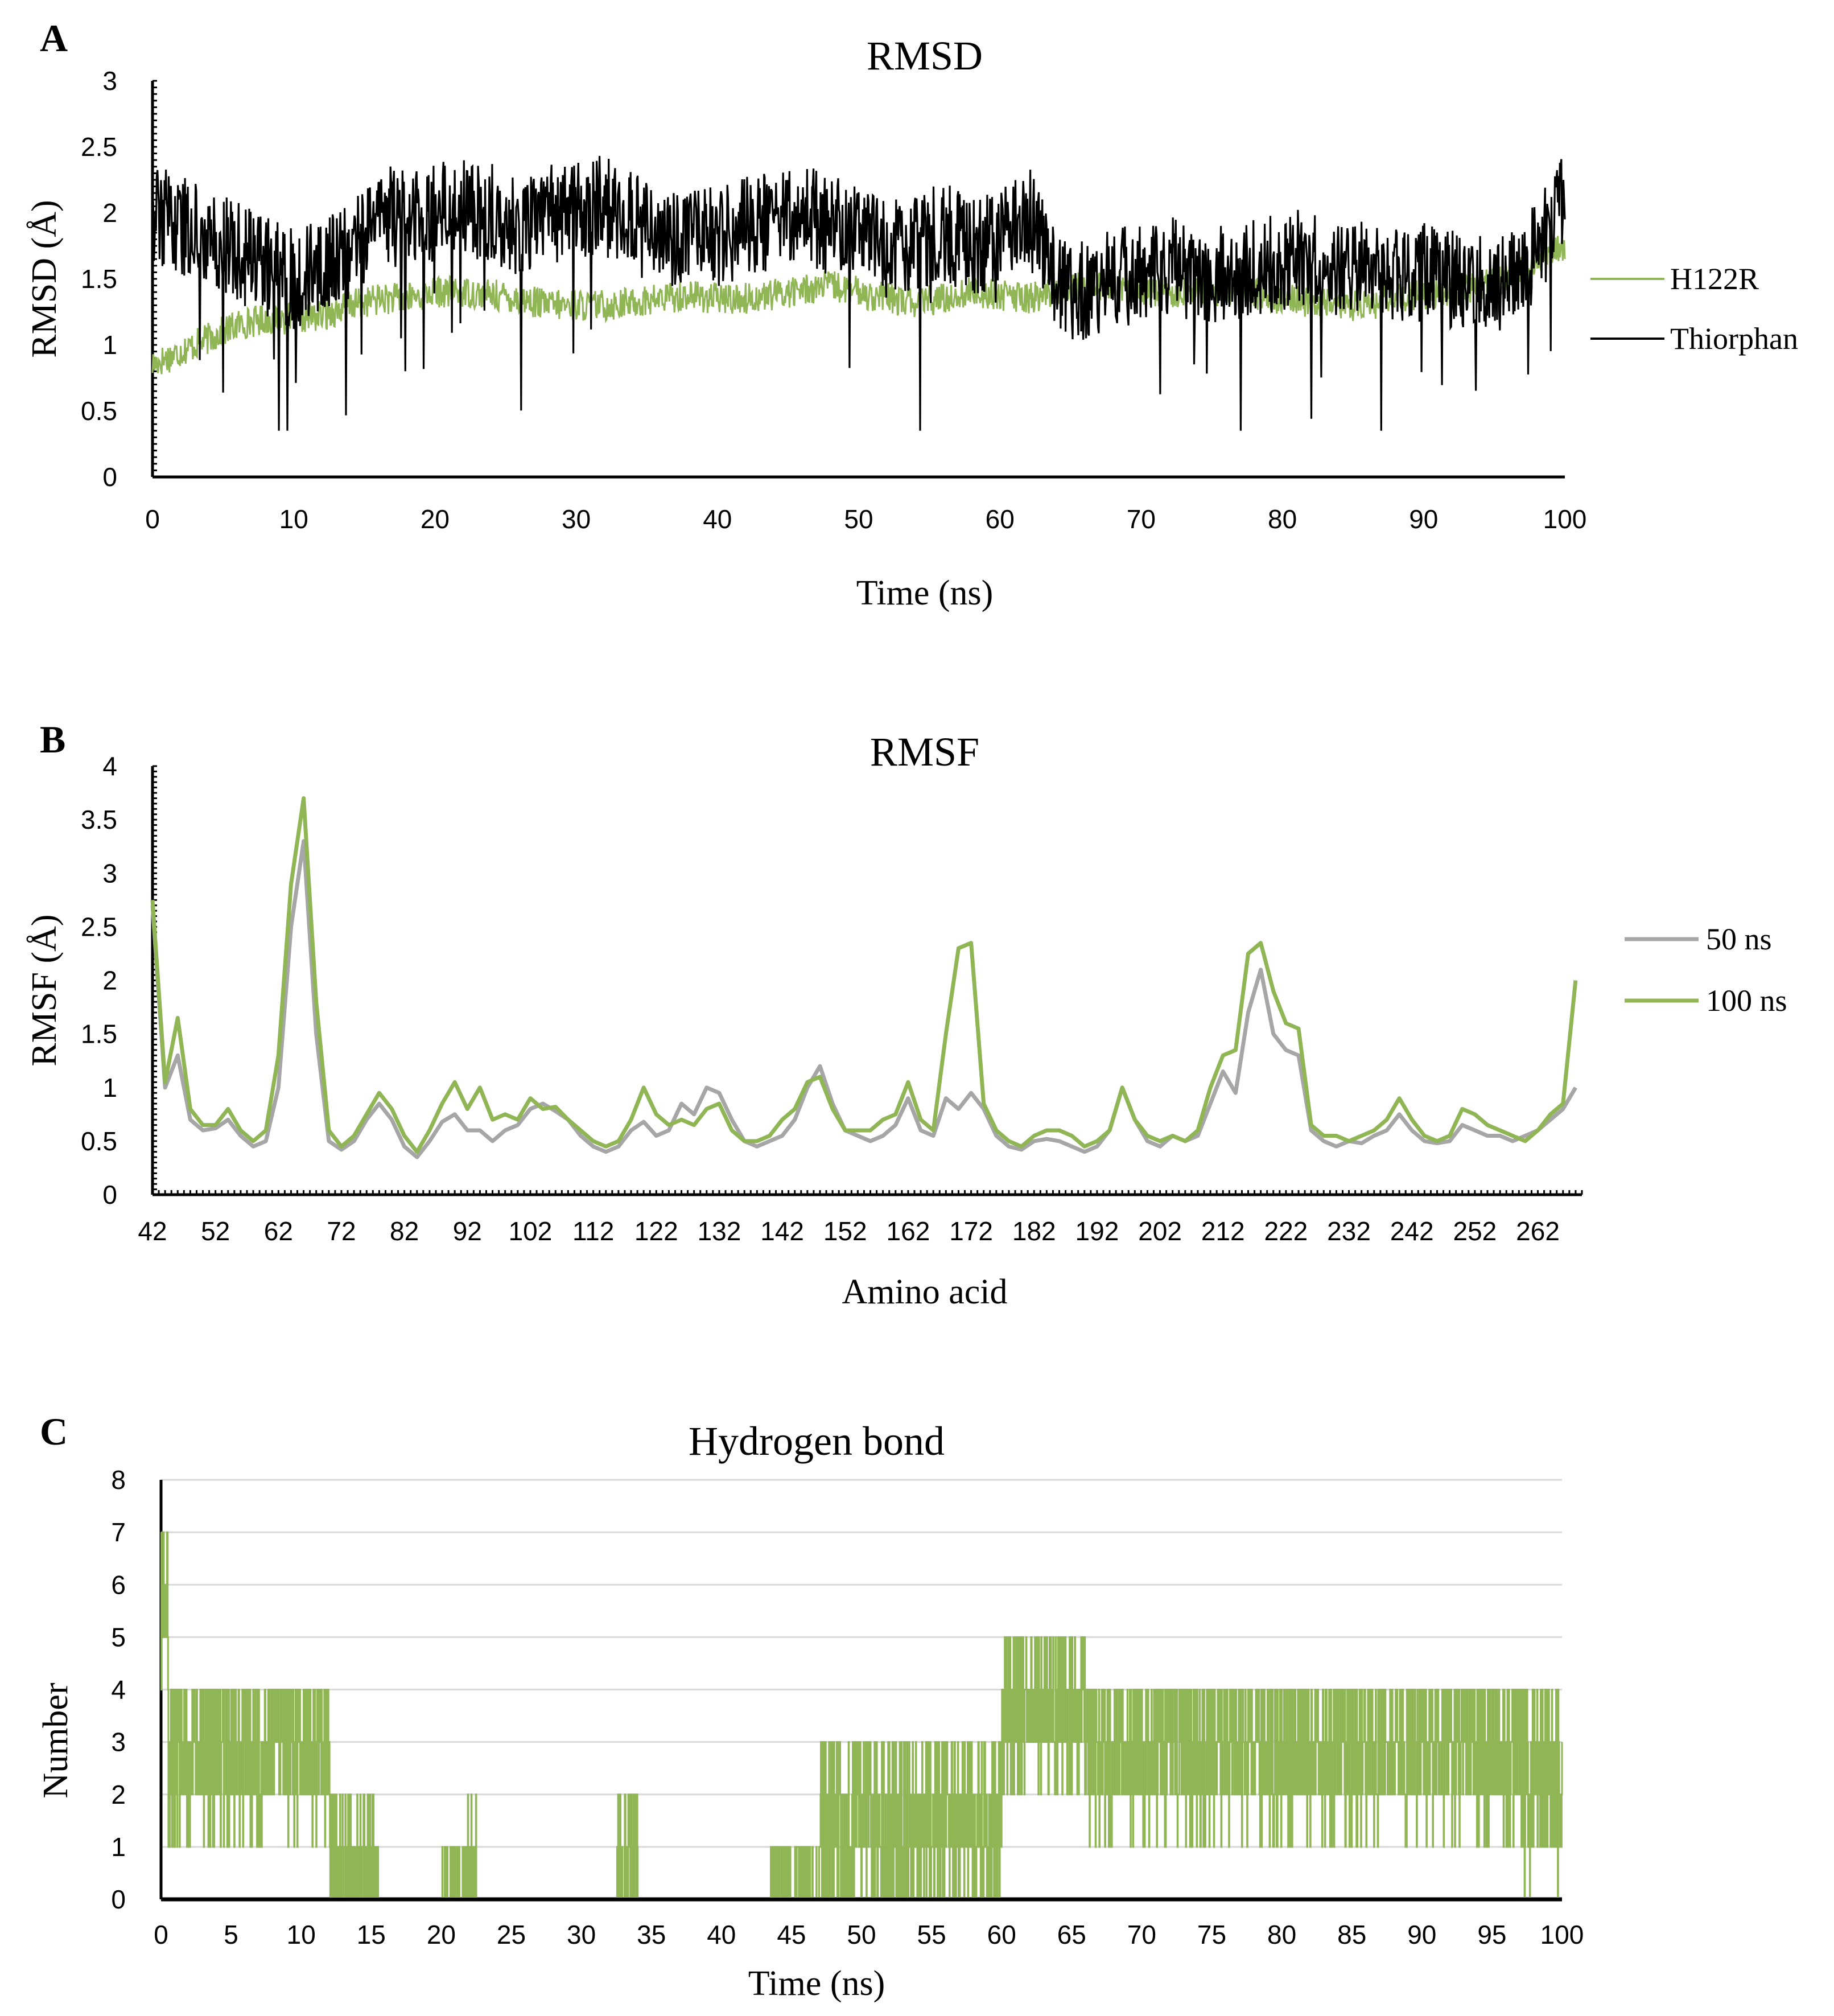 The height and width of the screenshot is (2016, 1834). I want to click on x-tick-label: 252, so click(1475, 1231).